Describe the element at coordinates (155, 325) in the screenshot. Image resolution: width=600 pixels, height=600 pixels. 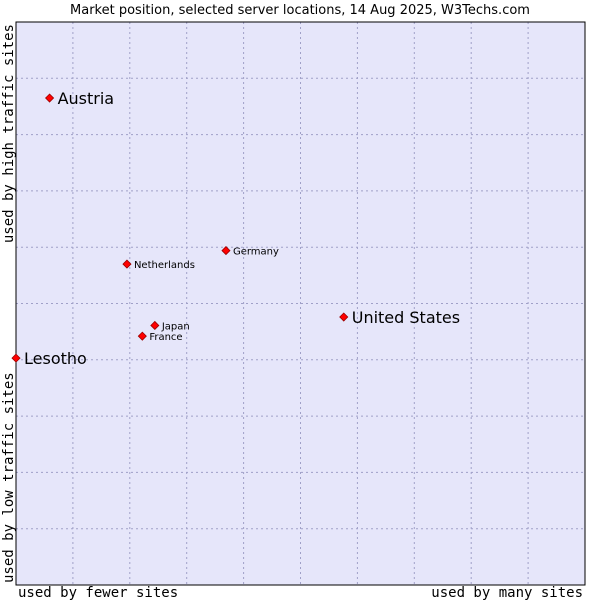
I see `point-marker-japan` at that location.